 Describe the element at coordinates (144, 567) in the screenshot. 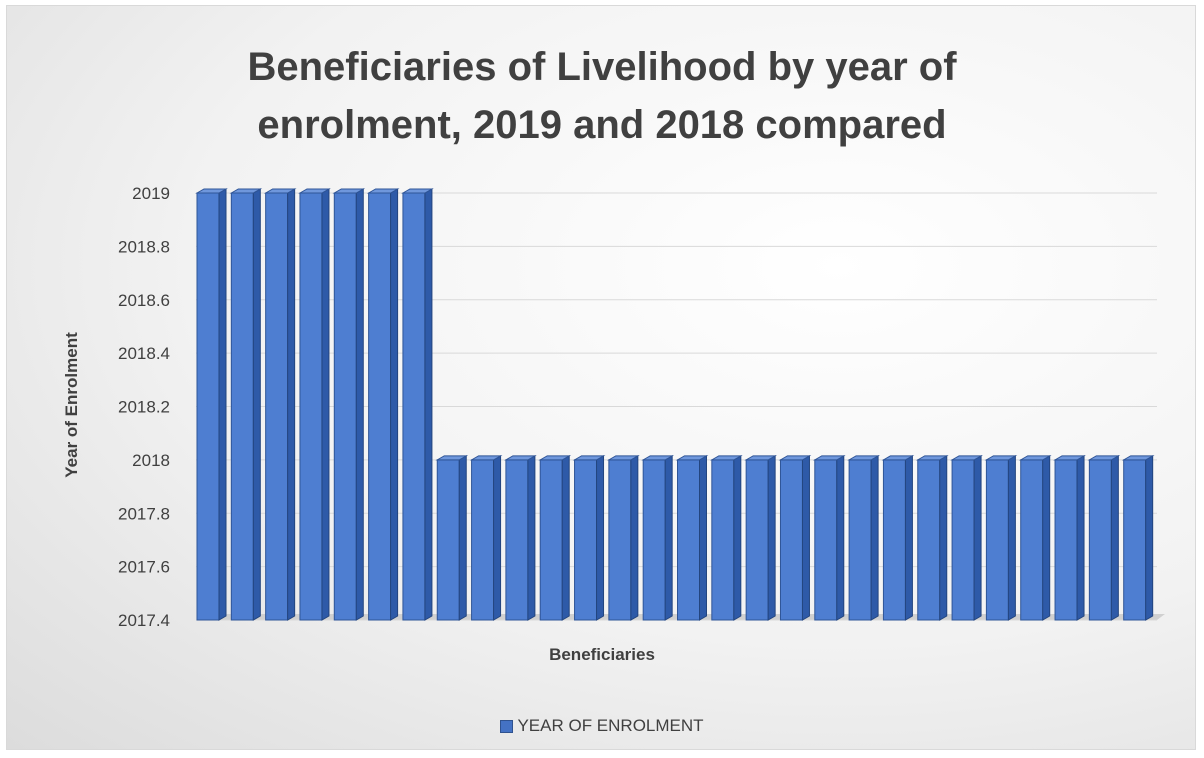

I see `y-tick-label: 2017.6` at that location.